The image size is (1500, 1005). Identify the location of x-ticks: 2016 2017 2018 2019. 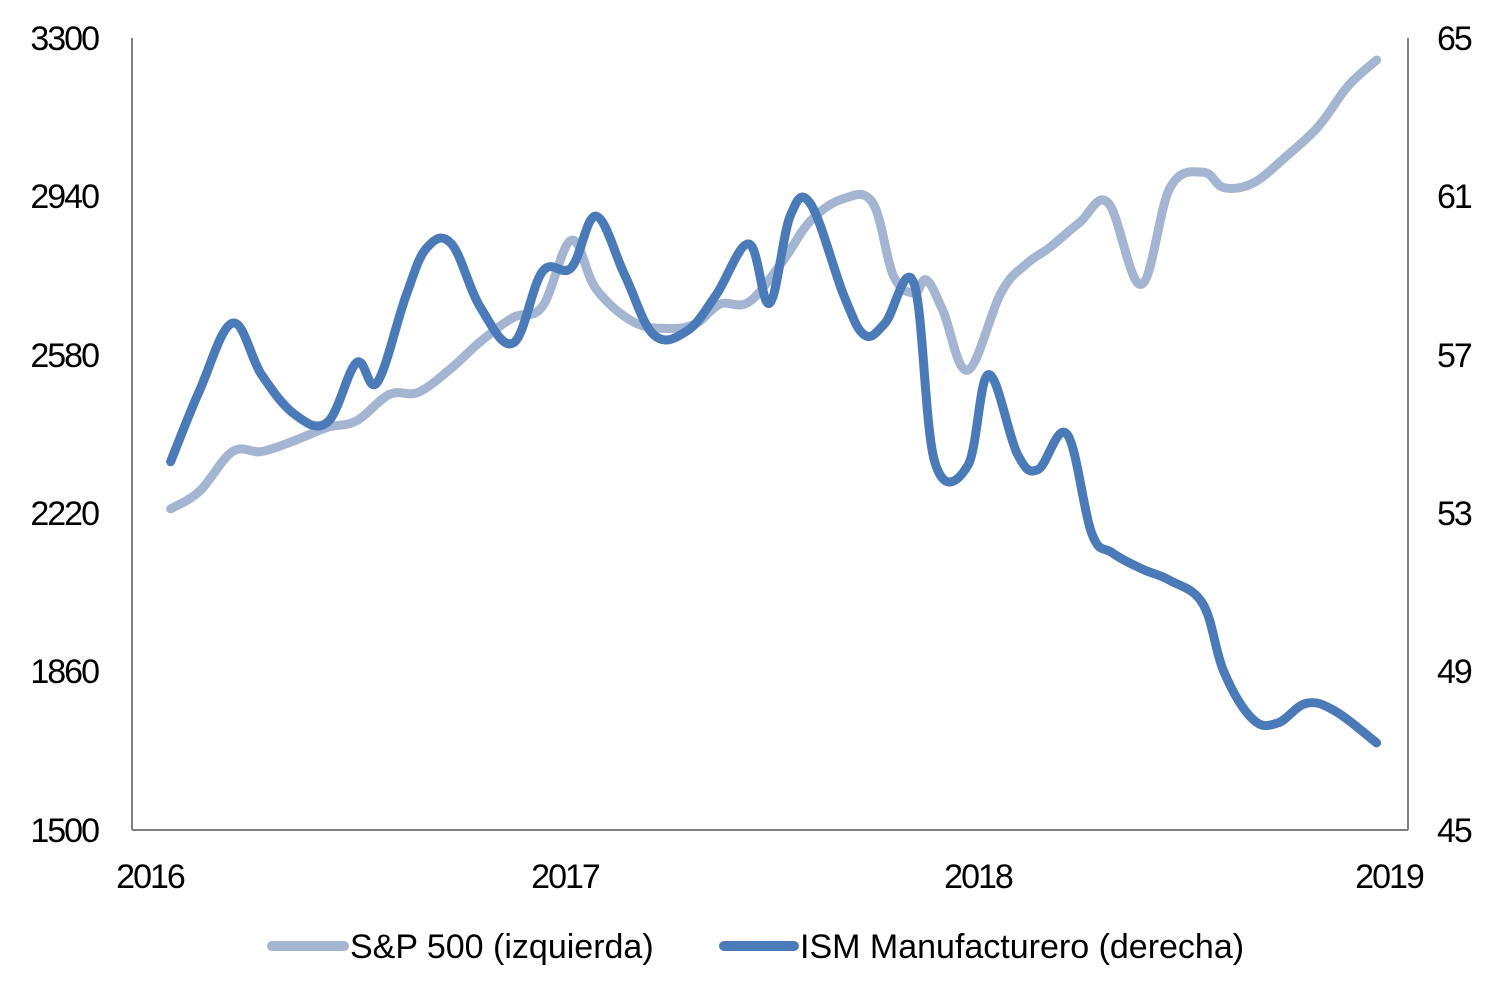
(771, 877).